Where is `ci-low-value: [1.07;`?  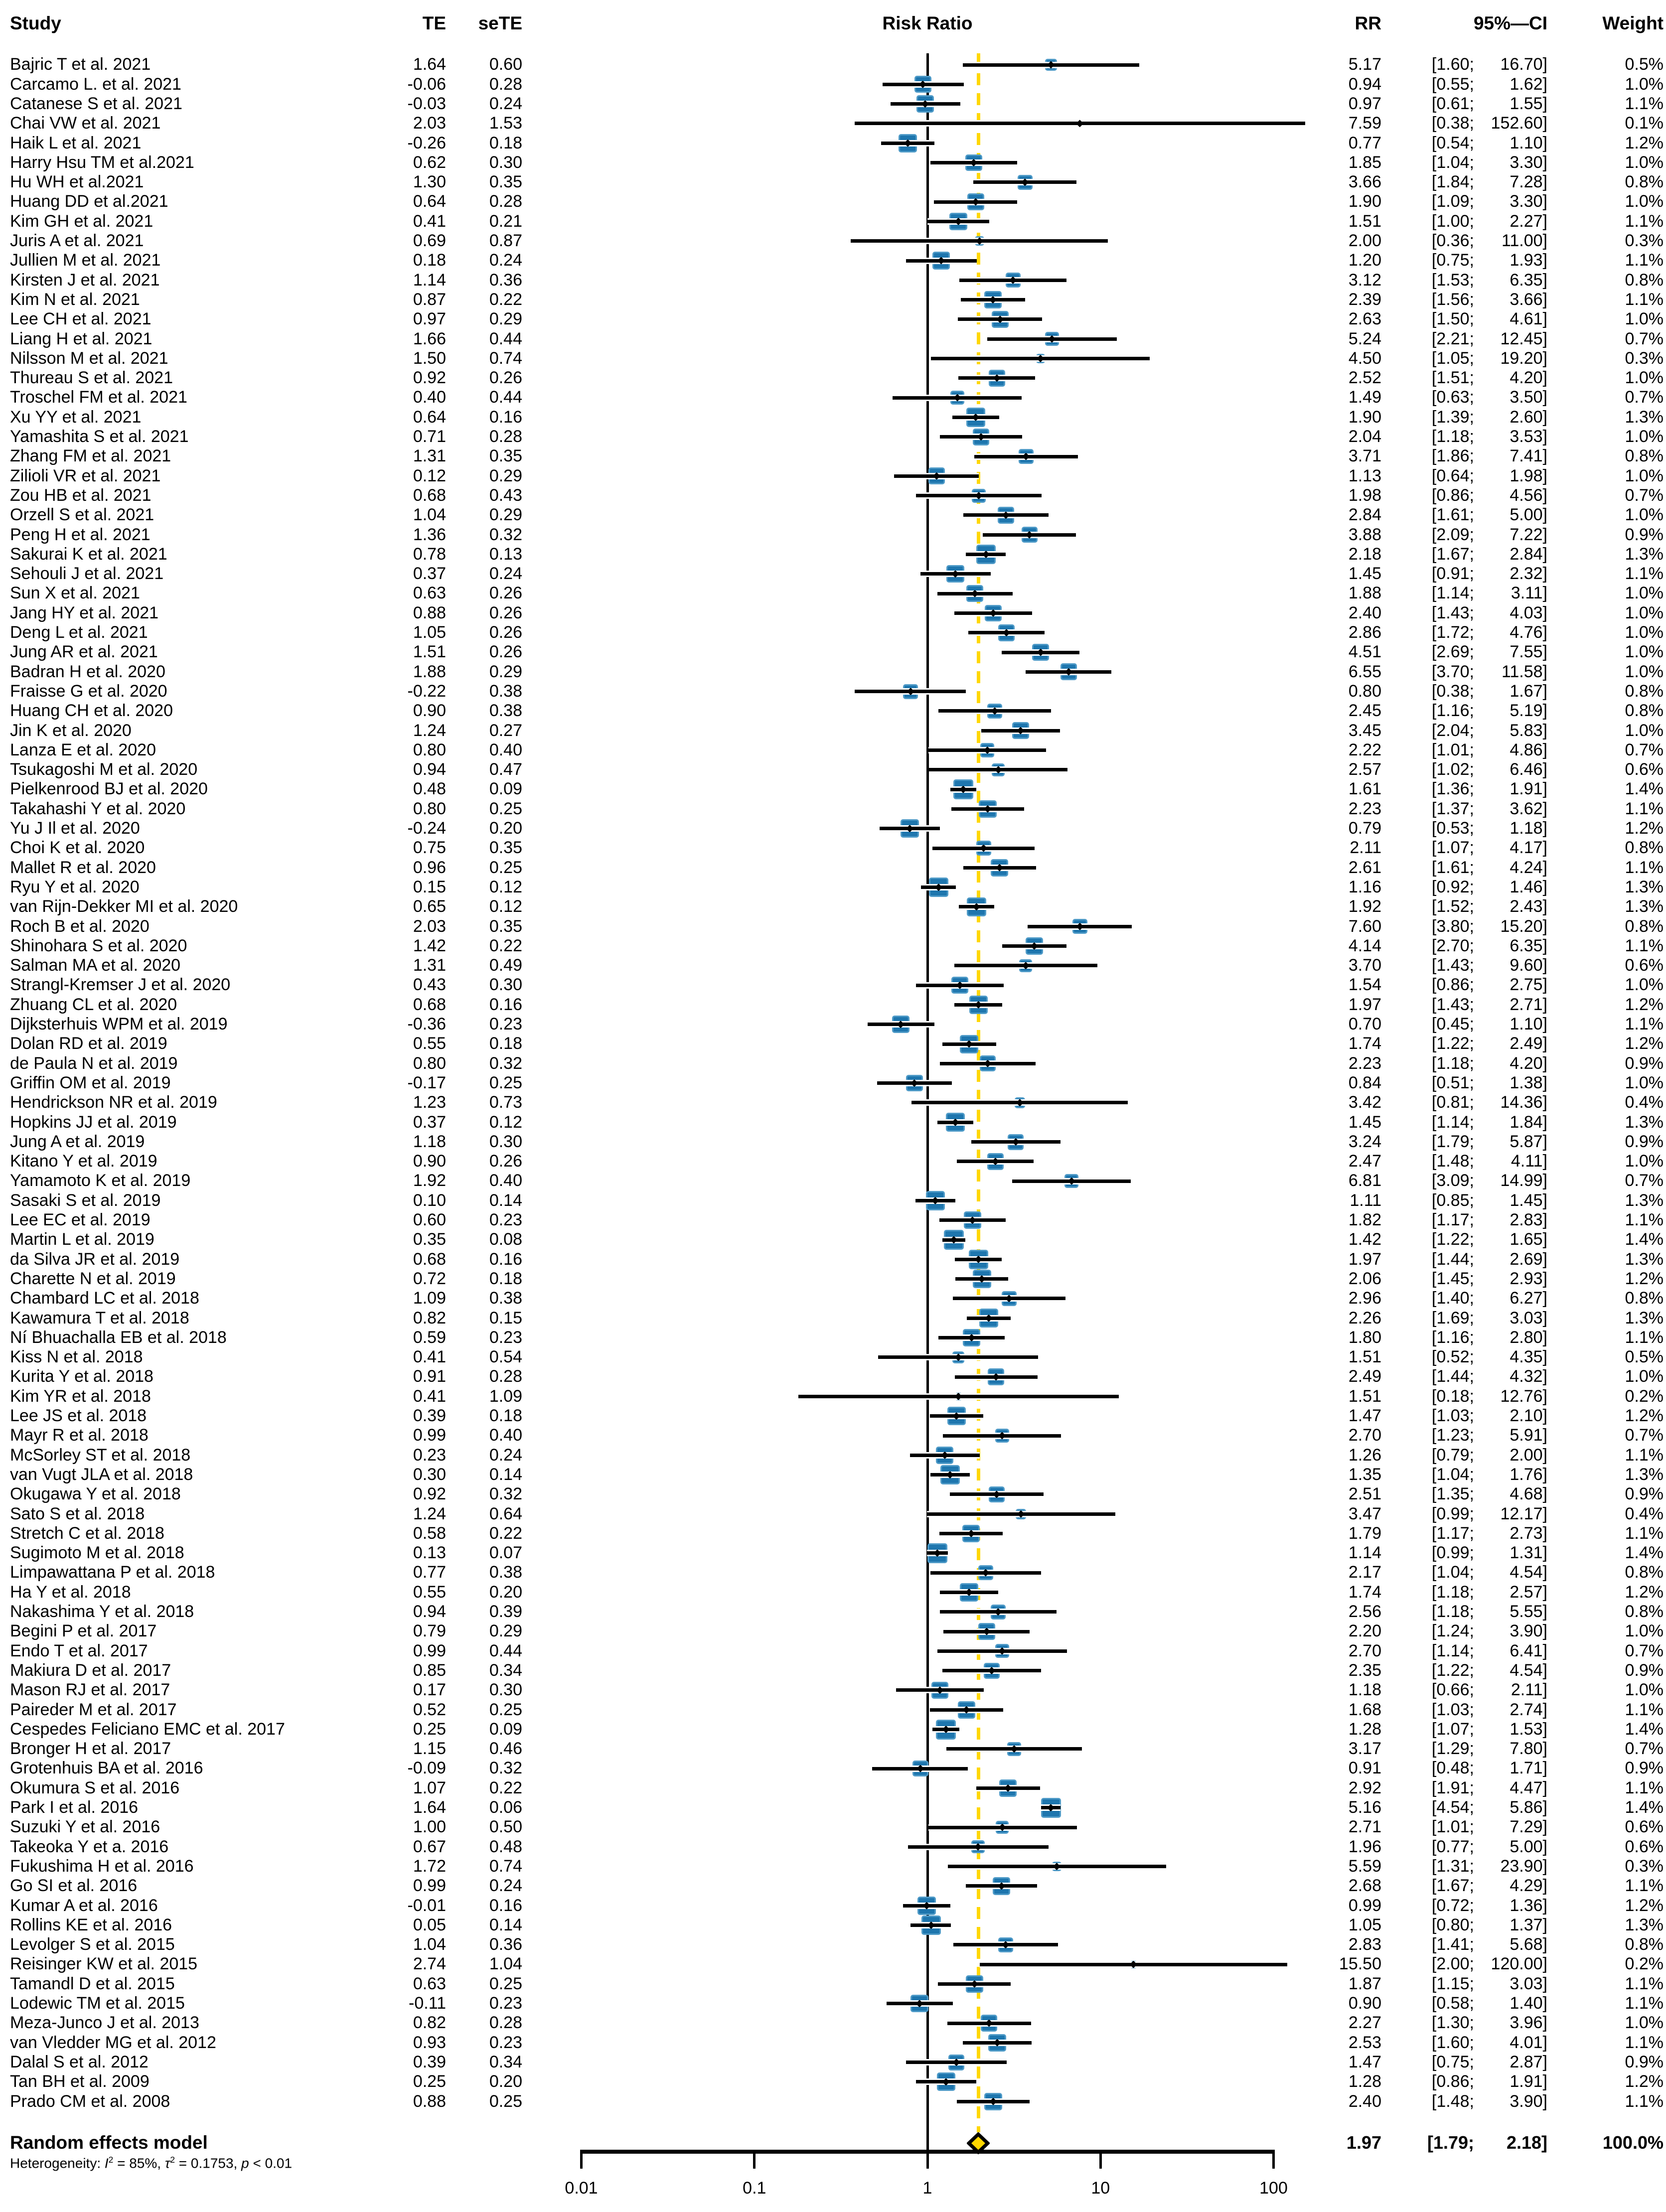
ci-low-value: [1.07; is located at coordinates (1452, 1729).